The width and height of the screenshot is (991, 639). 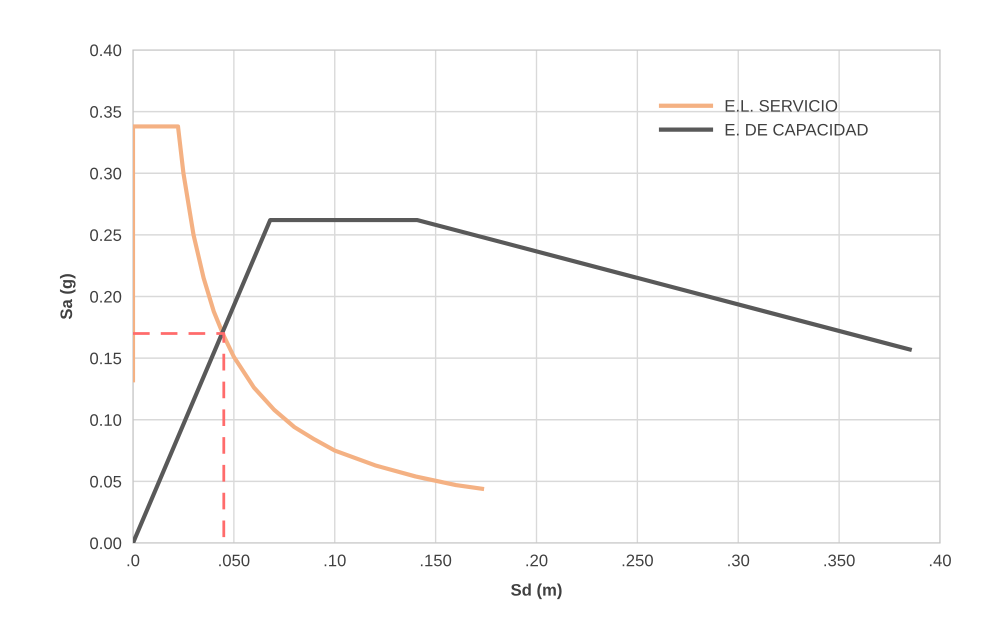 I want to click on y-tick-label: 0.40, so click(x=106, y=50).